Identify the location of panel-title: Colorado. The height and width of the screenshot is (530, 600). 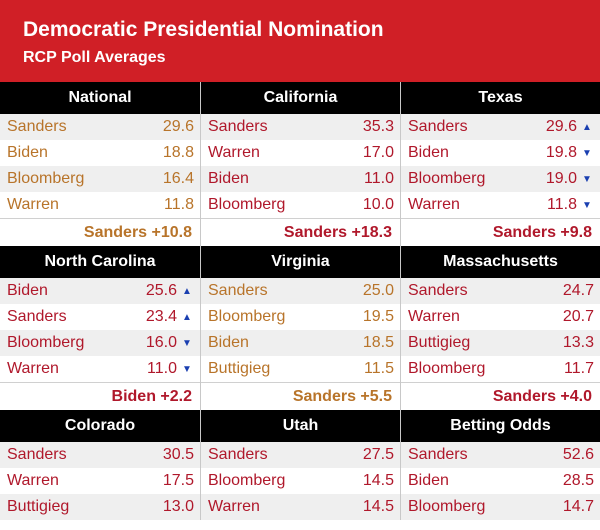
(100, 426).